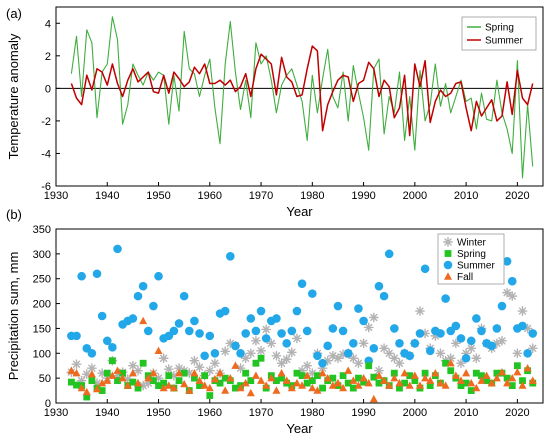 This screenshot has height=440, width=550. I want to click on panel-a-legend: Spring Summer, so click(499, 33).